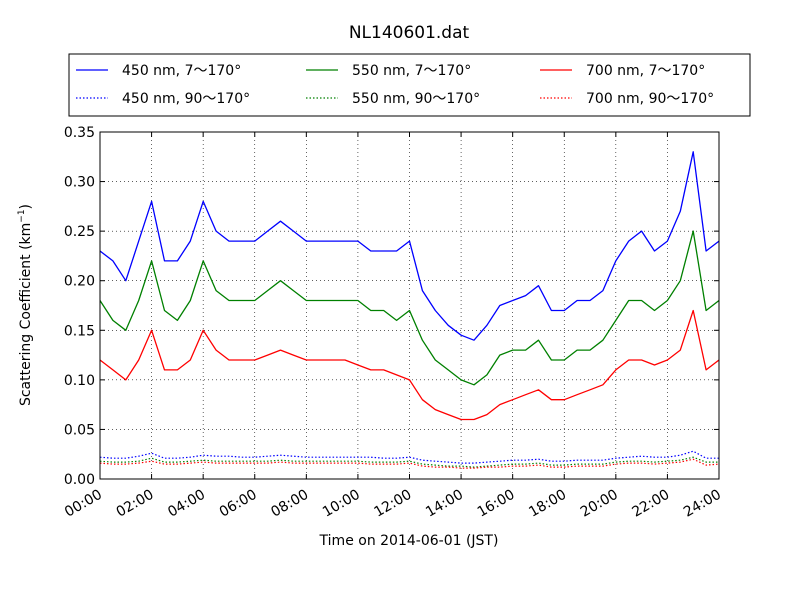 The width and height of the screenshot is (800, 600). What do you see at coordinates (650, 99) in the screenshot?
I see `legend-label: 700 nm, 90～170°` at bounding box center [650, 99].